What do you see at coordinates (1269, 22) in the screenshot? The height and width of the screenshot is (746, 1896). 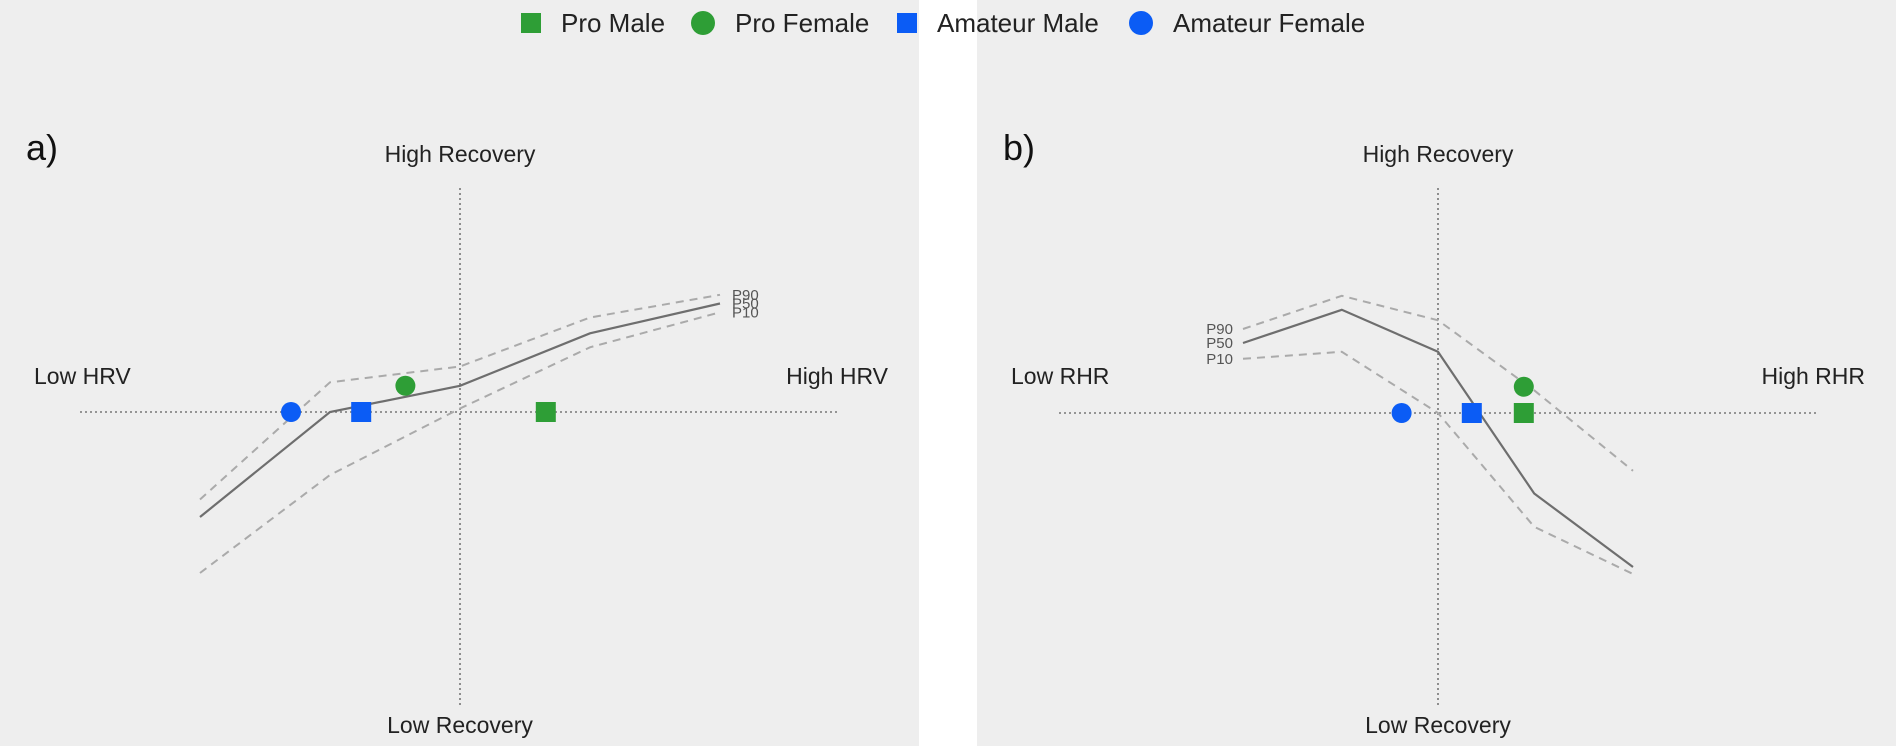 I see `legend-label: Amateur Female` at bounding box center [1269, 22].